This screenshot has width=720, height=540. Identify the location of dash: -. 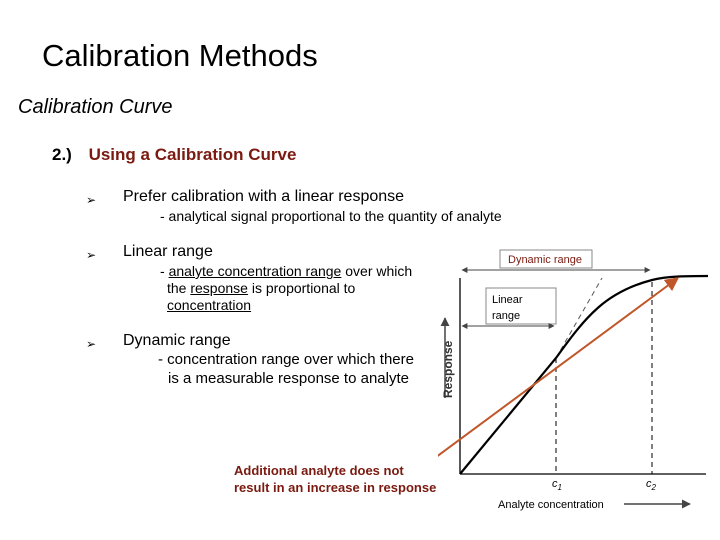
(164, 271).